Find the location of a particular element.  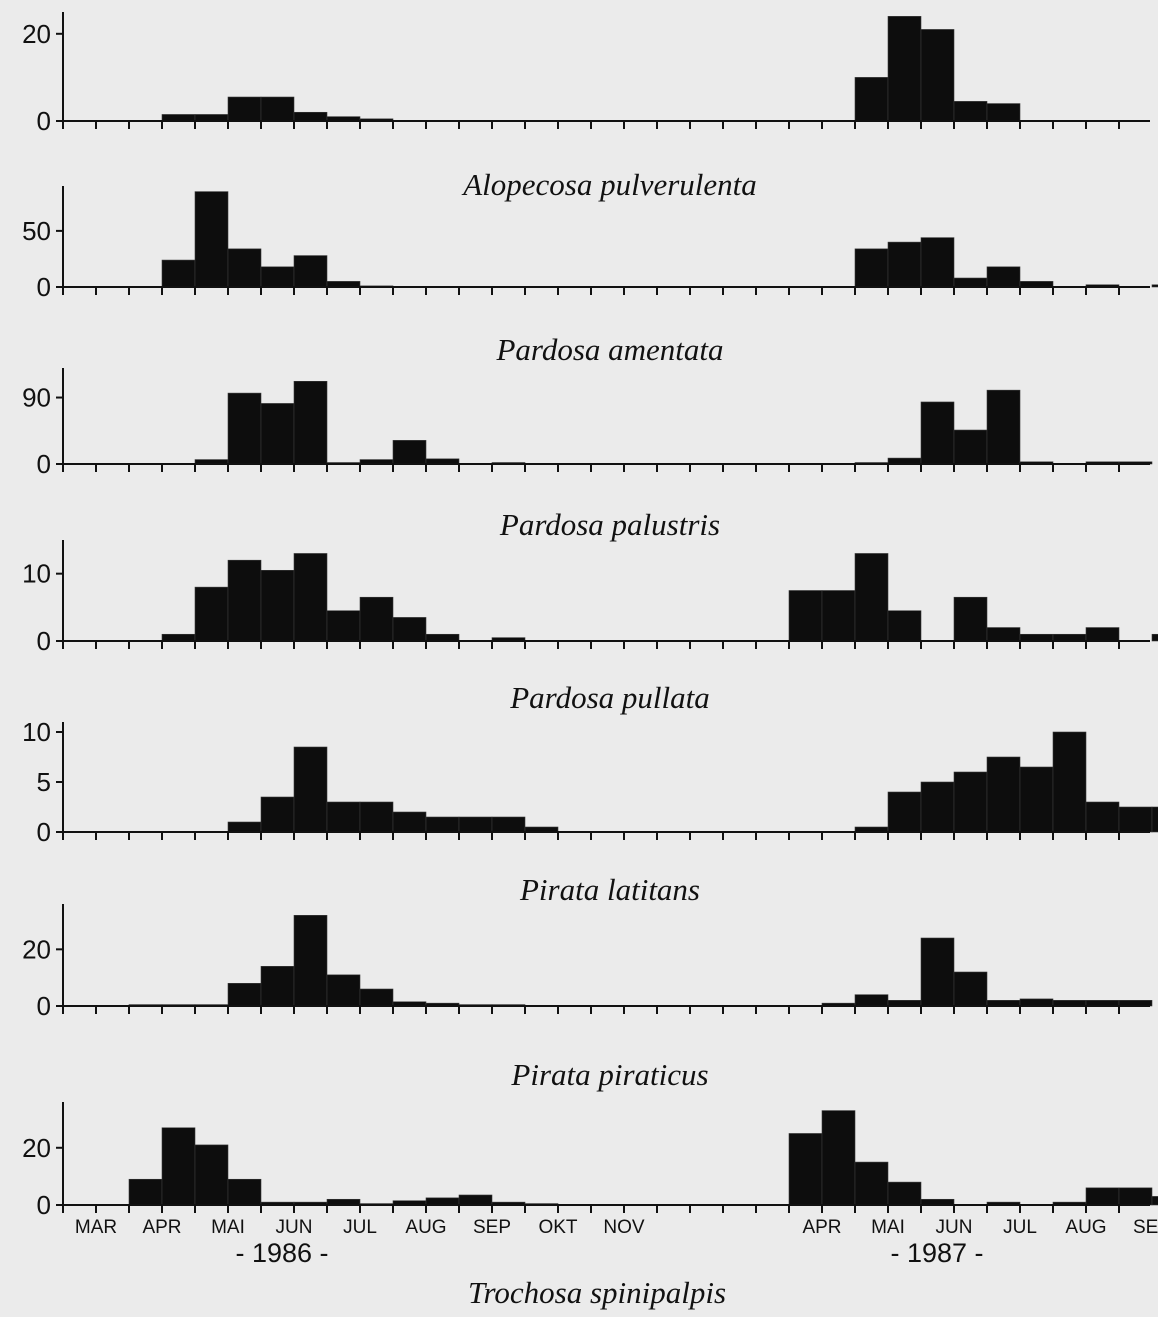

month-label-1987: APR is located at coordinates (821, 1227).